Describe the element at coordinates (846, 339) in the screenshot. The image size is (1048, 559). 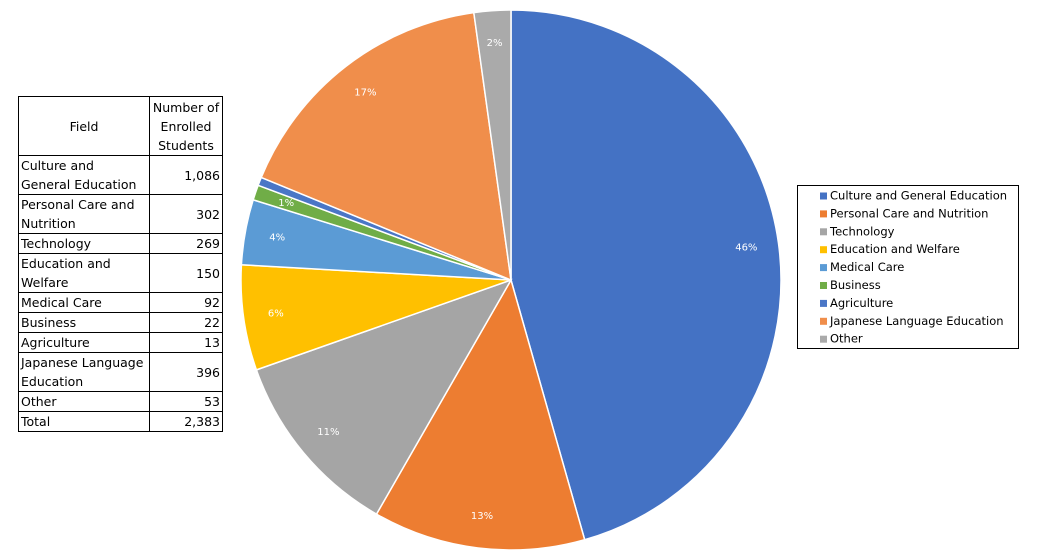
I see `legend-label: Other` at that location.